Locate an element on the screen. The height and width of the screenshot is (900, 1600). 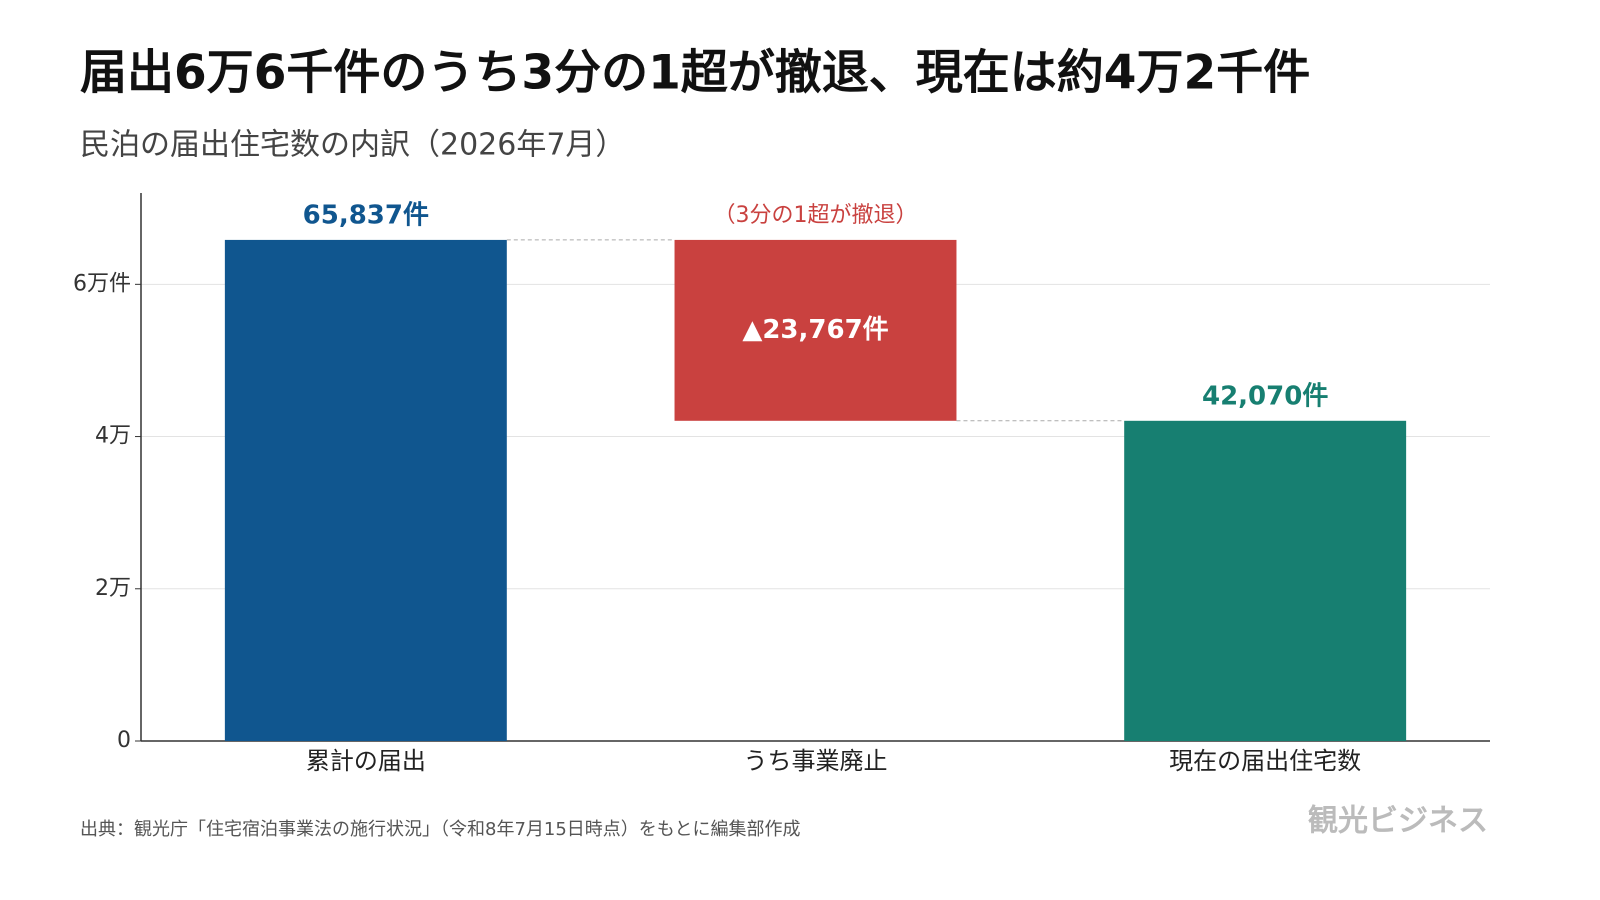
value-label: 42,070件 is located at coordinates (1265, 396).